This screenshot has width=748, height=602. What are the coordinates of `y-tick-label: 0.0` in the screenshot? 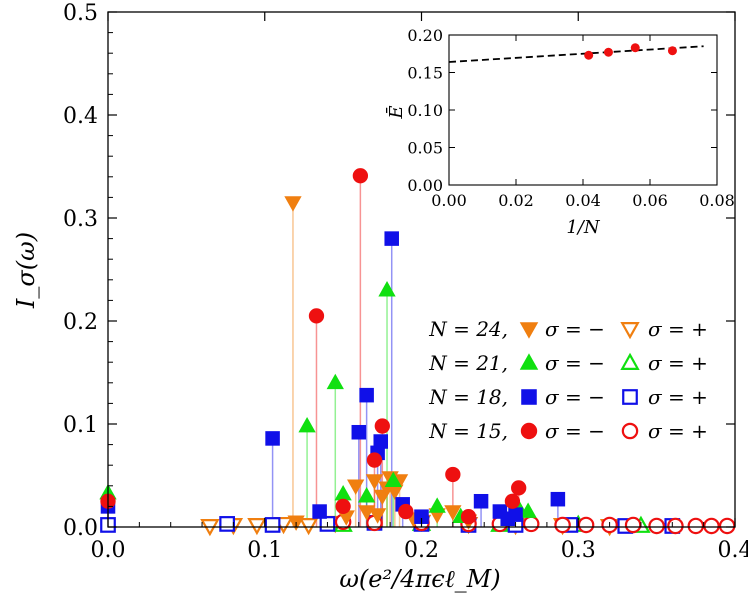 It's located at (80, 528).